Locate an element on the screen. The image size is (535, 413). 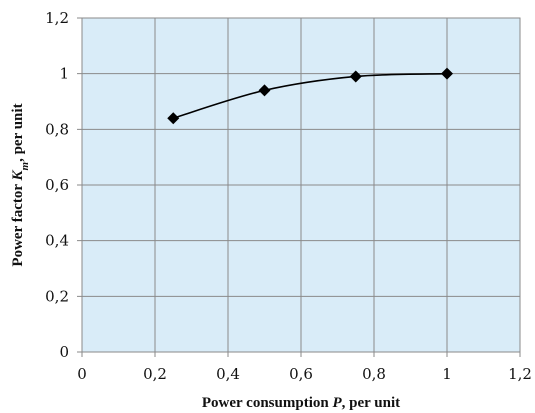
x-tick-label: 1,2 is located at coordinates (520, 374).